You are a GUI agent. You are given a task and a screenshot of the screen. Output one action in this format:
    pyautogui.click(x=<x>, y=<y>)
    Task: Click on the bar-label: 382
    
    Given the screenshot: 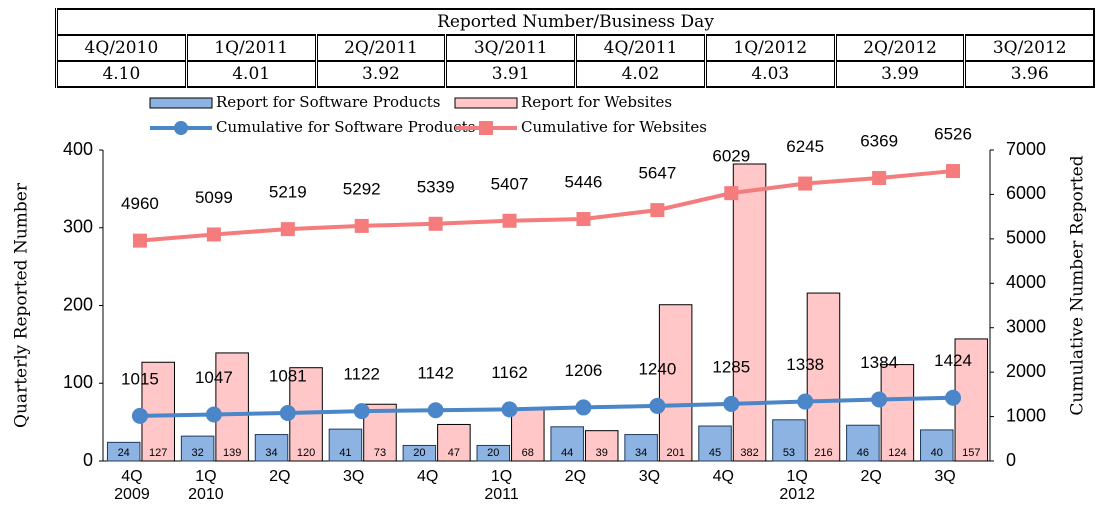 What is the action you would take?
    pyautogui.click(x=749, y=453)
    